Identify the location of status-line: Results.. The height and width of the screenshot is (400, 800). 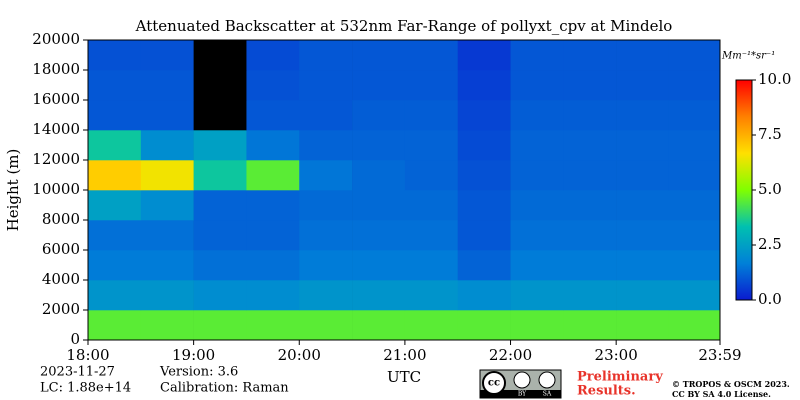
(606, 391).